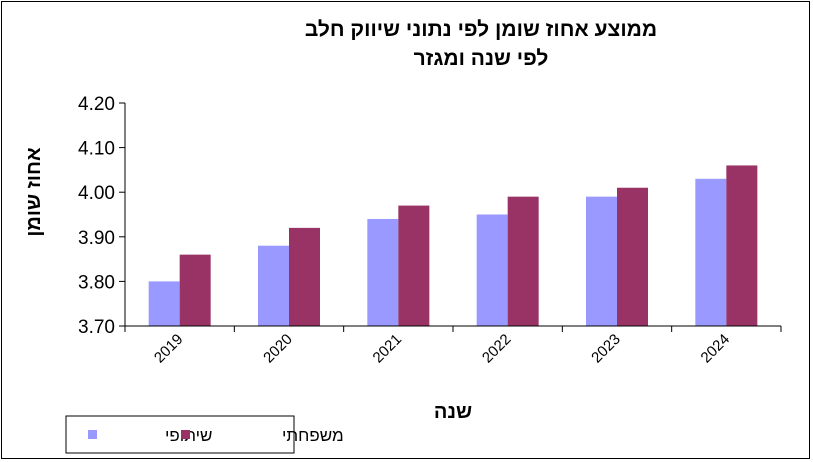 This screenshot has width=813, height=462. Describe the element at coordinates (742, 245) in the screenshot. I see `bar-mishpachti-2024` at that location.